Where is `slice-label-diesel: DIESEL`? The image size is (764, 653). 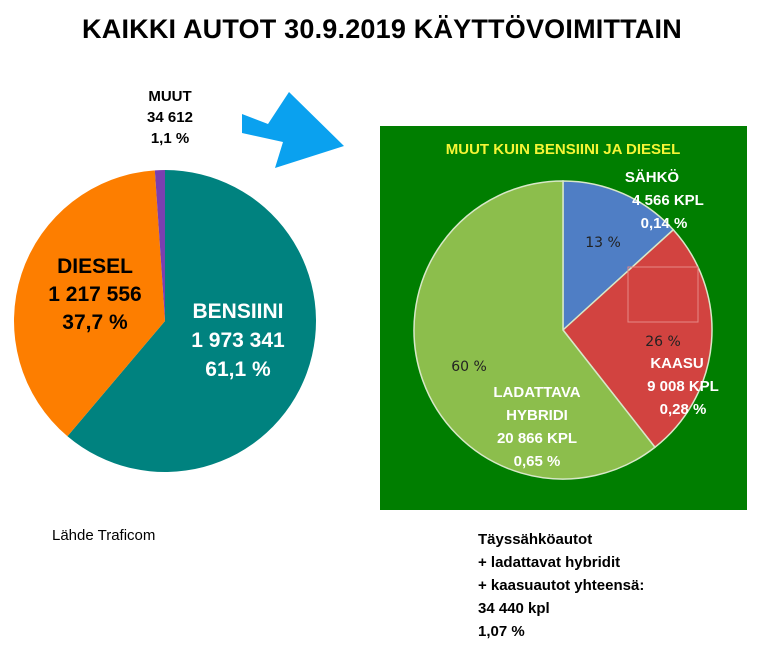
slice-label-diesel: DIESEL is located at coordinates (95, 266).